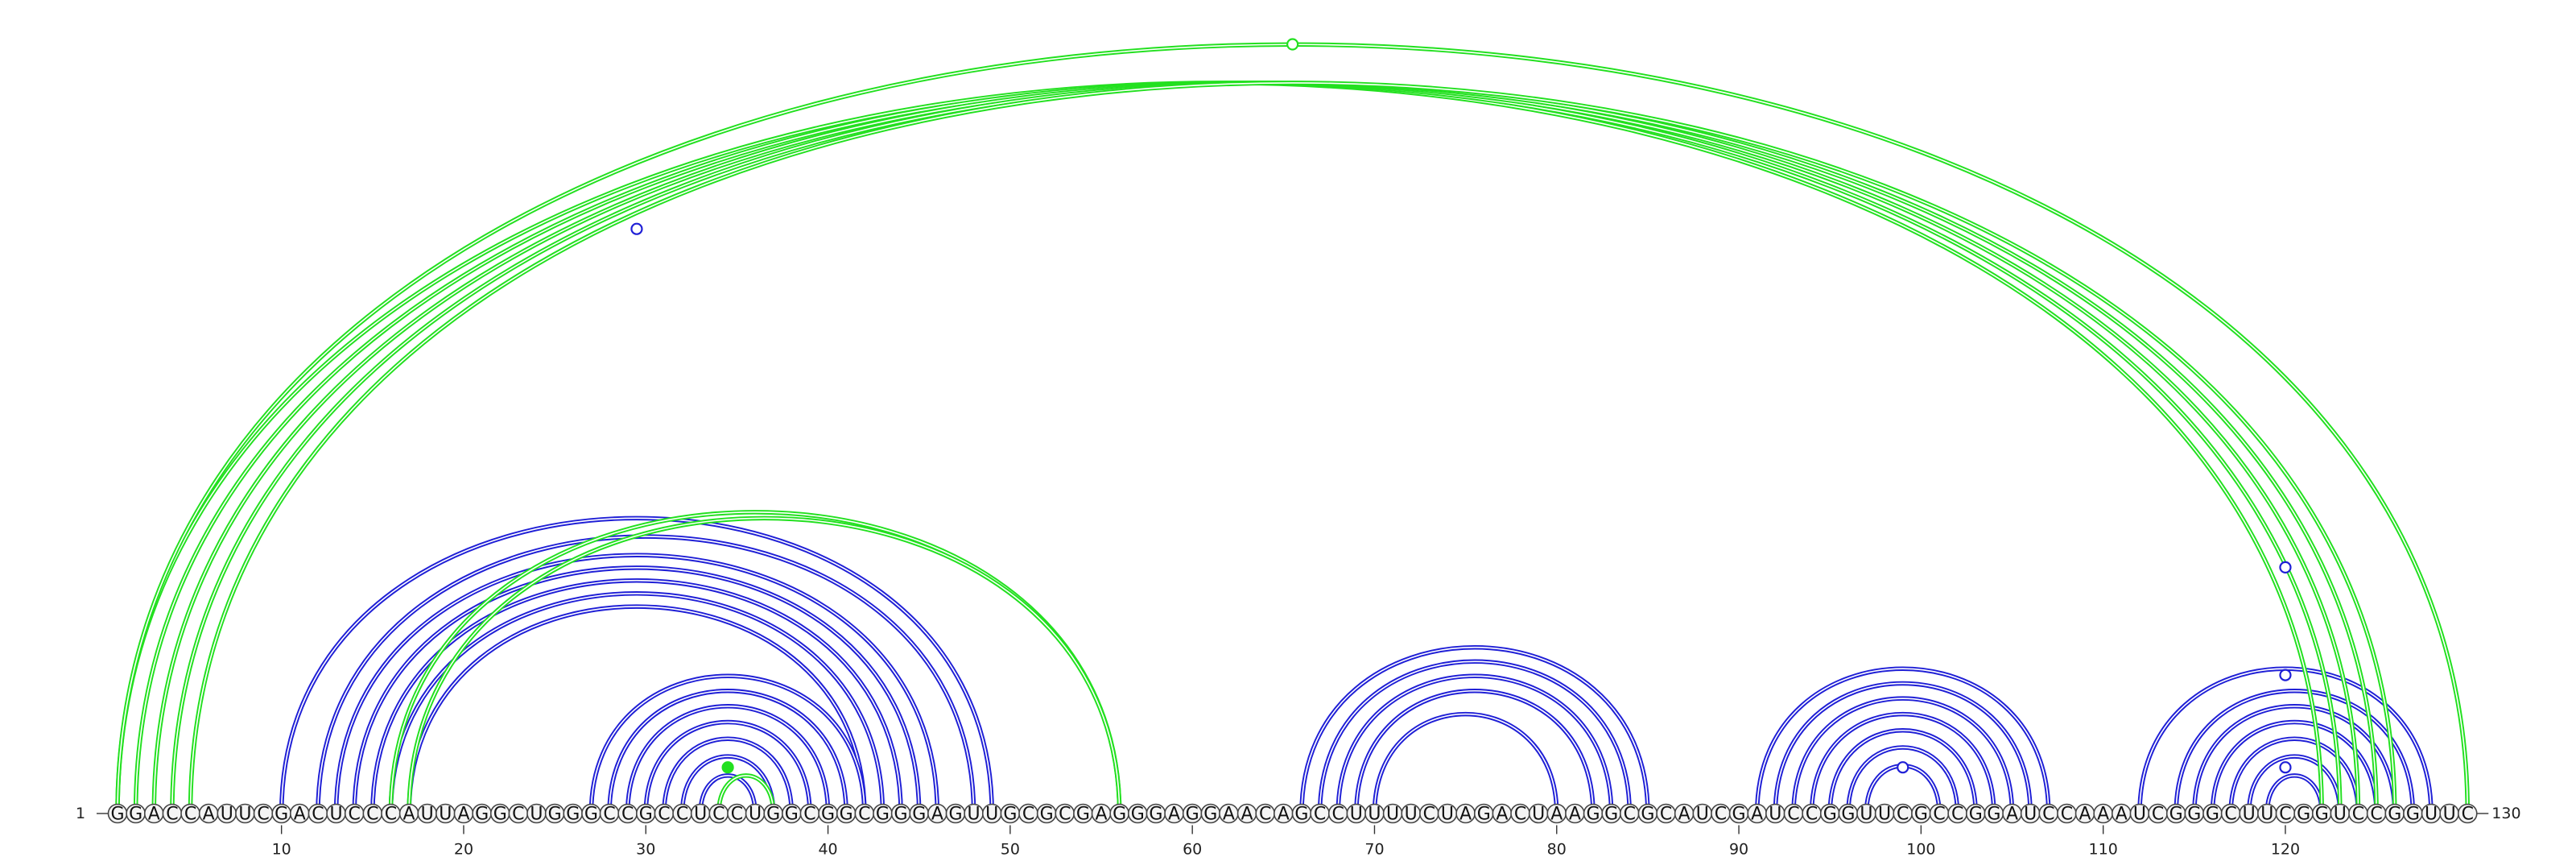  What do you see at coordinates (727, 767) in the screenshot?
I see `pair-marker` at bounding box center [727, 767].